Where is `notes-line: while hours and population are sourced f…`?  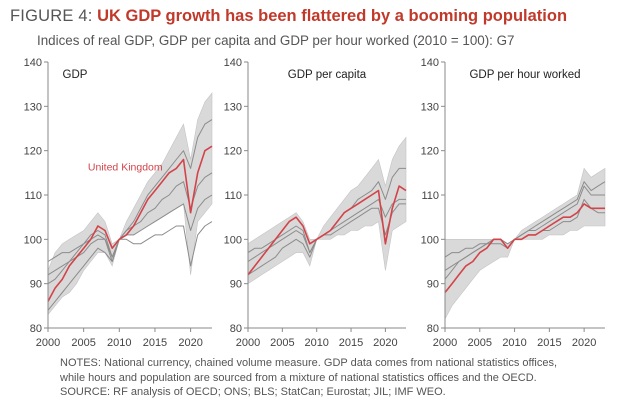 notes-line: while hours and population are sourced f… is located at coordinates (298, 377).